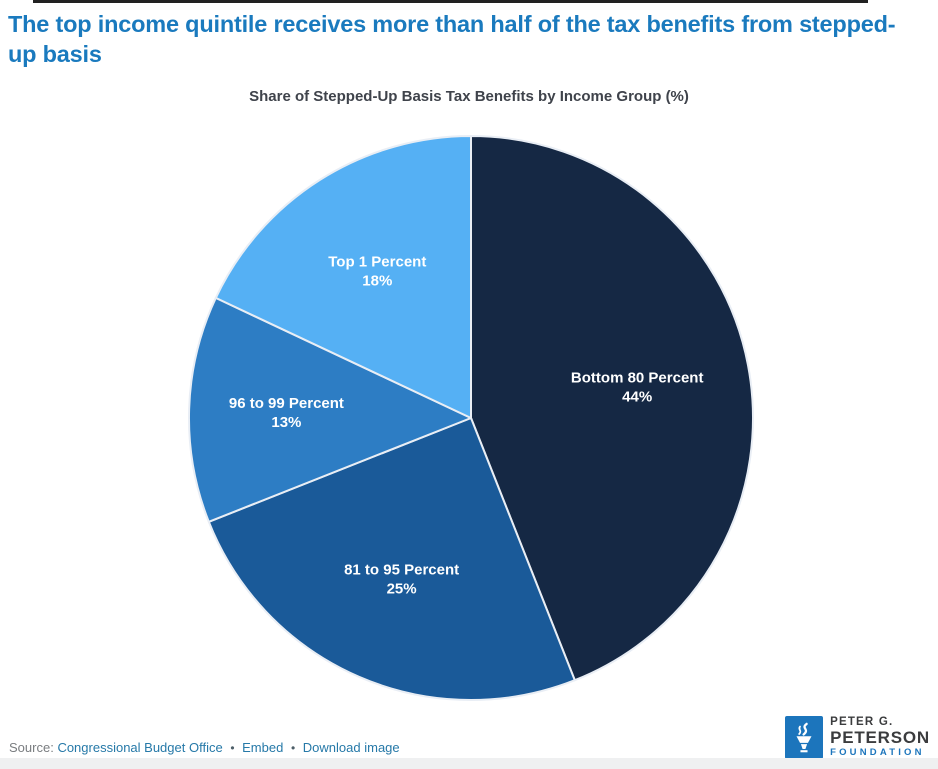  I want to click on pie-slice-label: 81 to 95 Percent 25%, so click(401, 580).